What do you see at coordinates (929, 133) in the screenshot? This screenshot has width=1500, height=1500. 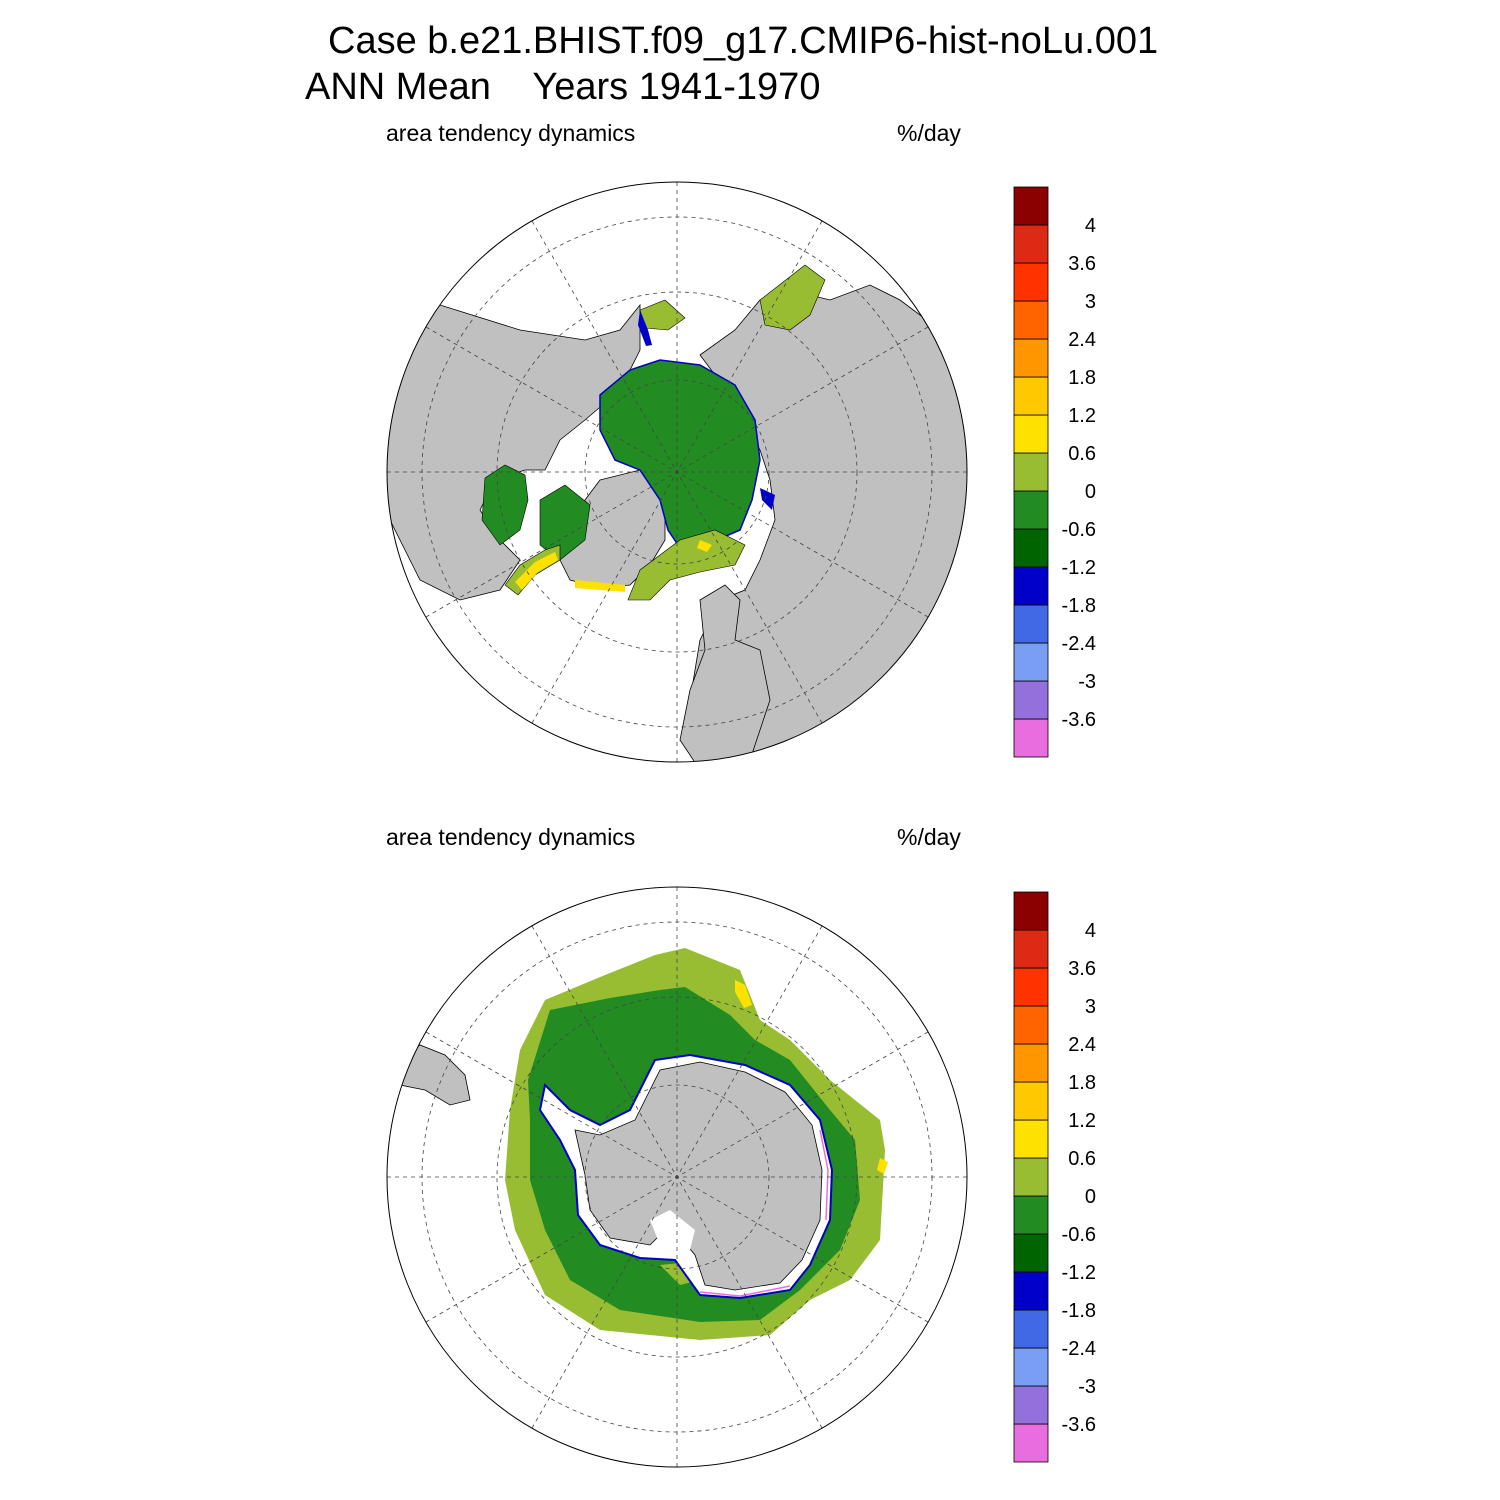 I see `nh-units-label: %/day` at bounding box center [929, 133].